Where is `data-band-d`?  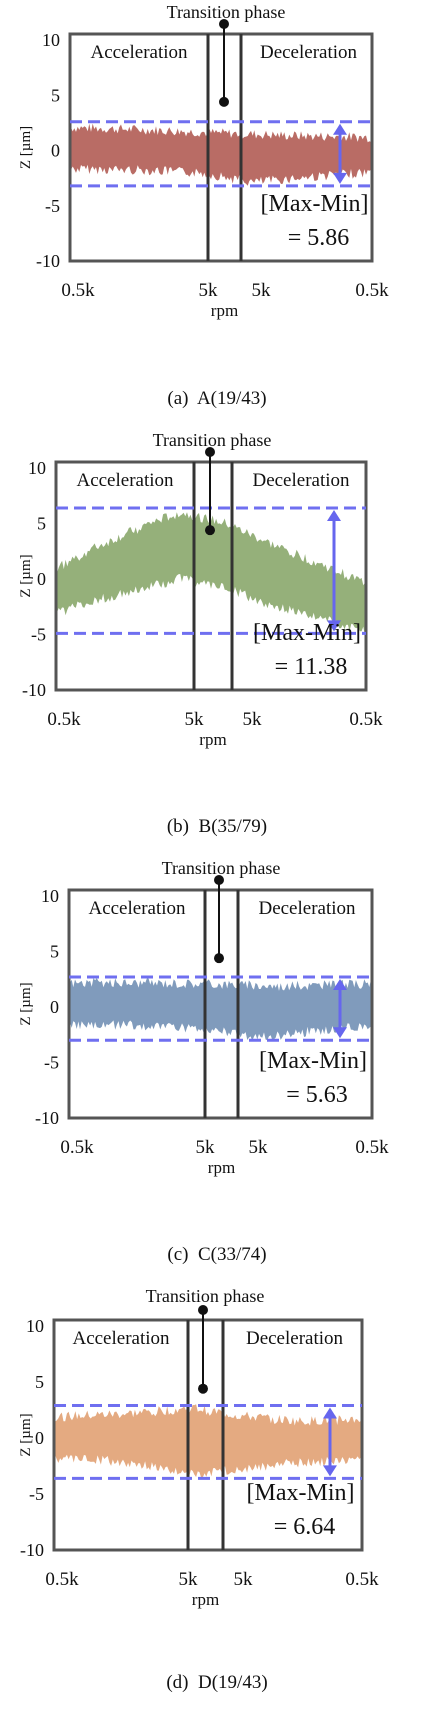 data-band-d is located at coordinates (208, 1441).